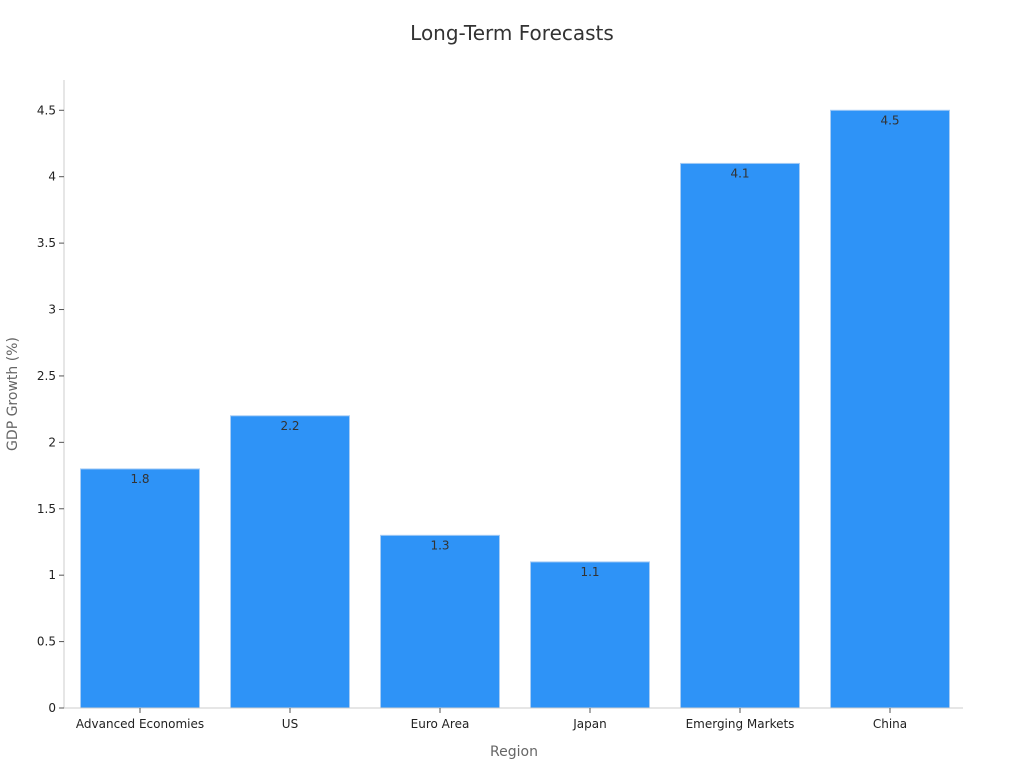 The image size is (1024, 768). Describe the element at coordinates (140, 724) in the screenshot. I see `x-tick-label: Advanced Economies` at that location.